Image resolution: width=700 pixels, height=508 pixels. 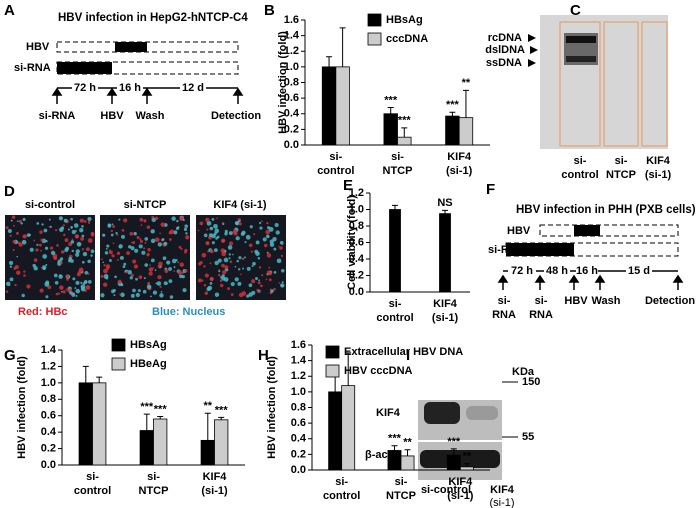 What do you see at coordinates (531, 382) in the screenshot?
I see `marker-label: 150` at bounding box center [531, 382].